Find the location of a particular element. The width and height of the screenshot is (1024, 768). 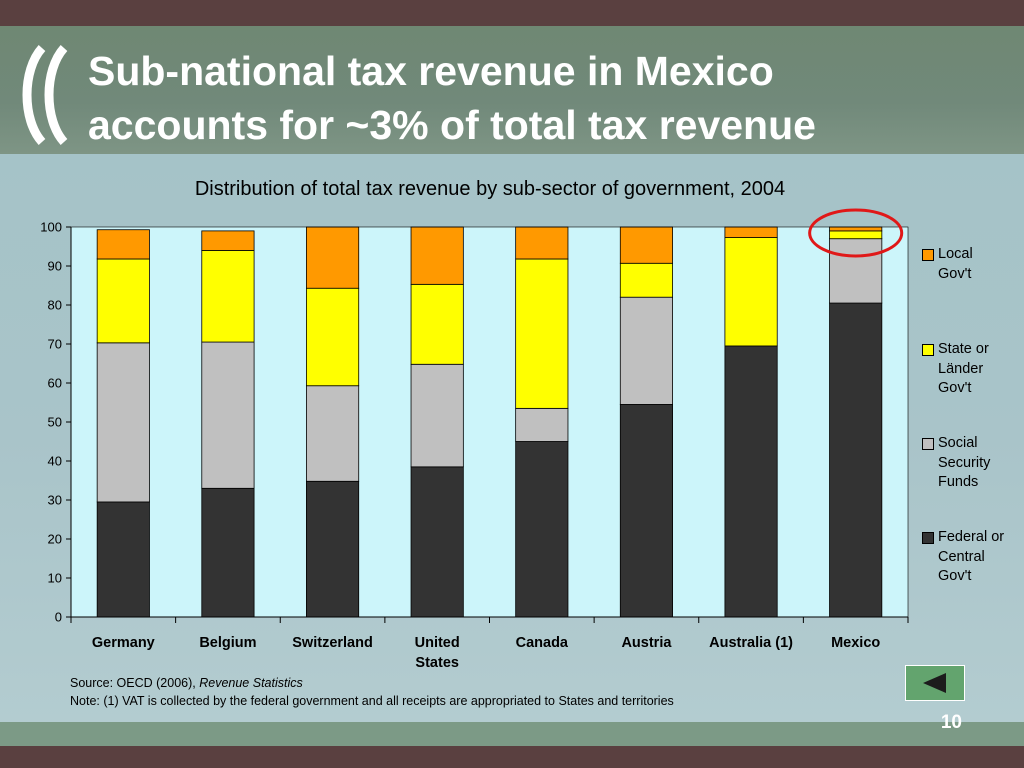

legend-swatch-social-security is located at coordinates (928, 444).